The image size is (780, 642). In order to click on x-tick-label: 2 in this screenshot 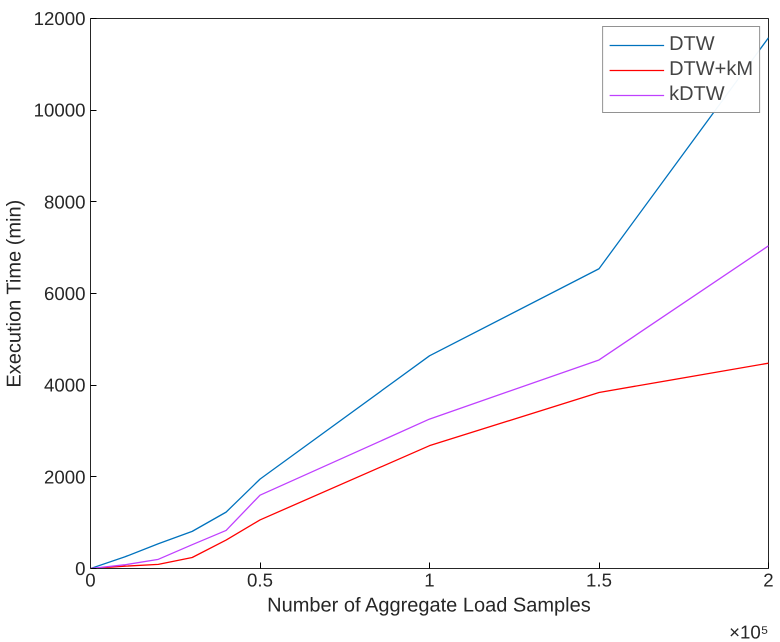, I will do `click(768, 580)`.